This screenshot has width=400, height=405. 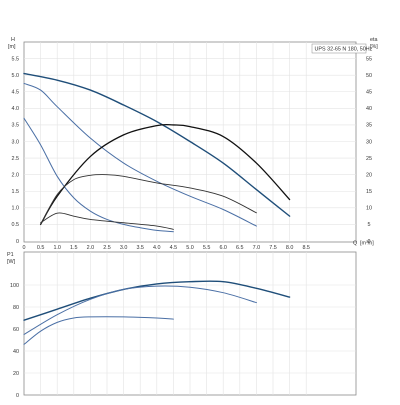 I want to click on x-tick-label: 4.0, so click(x=157, y=248).